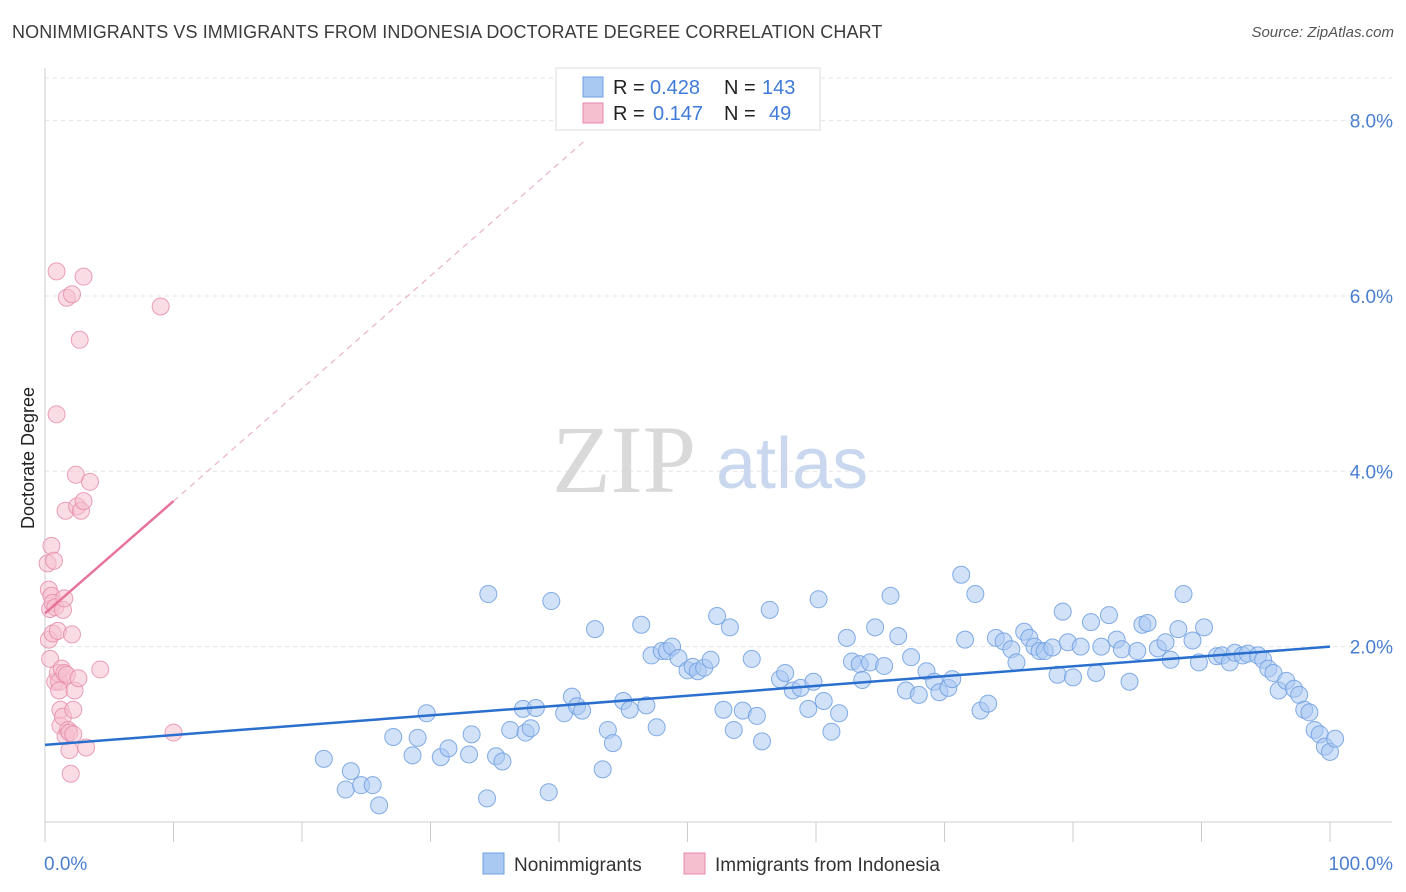 The width and height of the screenshot is (1406, 892). I want to click on trend-line-nonimmigrants, so click(687, 696).